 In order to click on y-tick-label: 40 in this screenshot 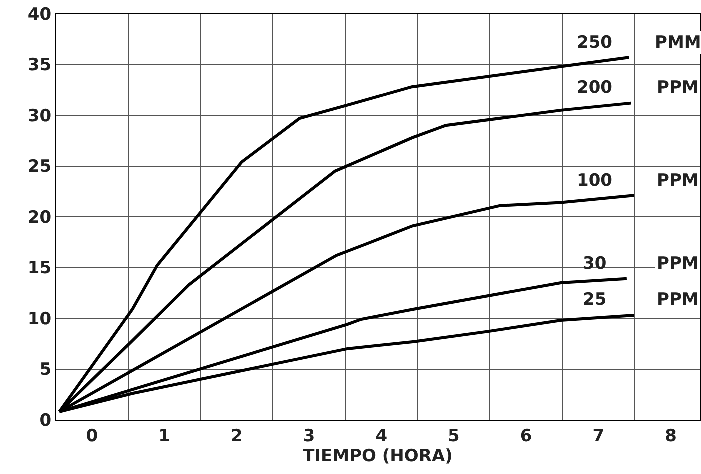, I will do `click(40, 14)`.